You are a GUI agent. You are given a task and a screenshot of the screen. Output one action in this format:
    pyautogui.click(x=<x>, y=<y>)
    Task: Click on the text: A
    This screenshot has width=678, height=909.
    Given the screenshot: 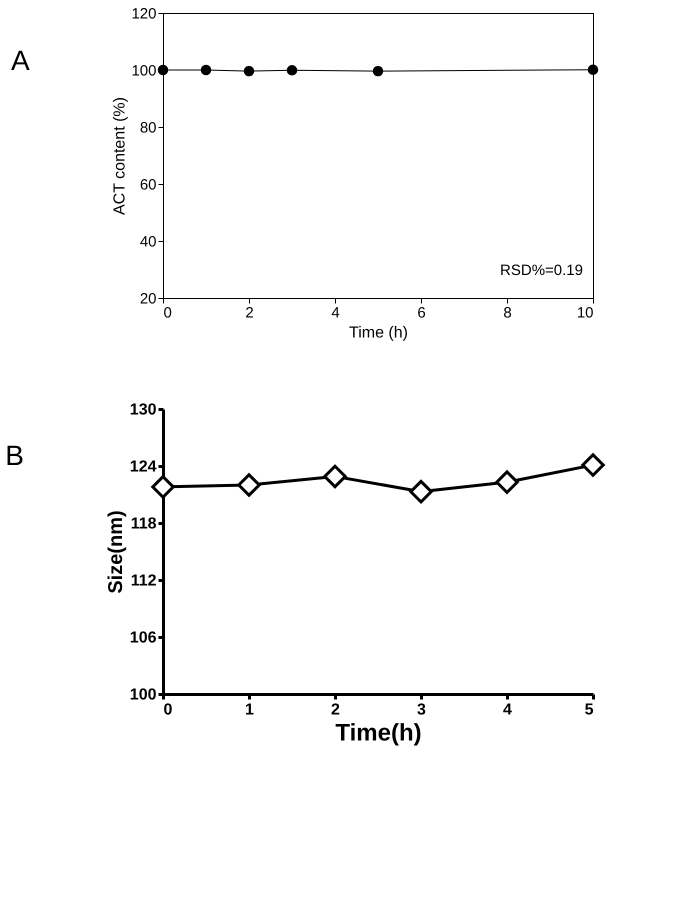 What is the action you would take?
    pyautogui.click(x=20, y=60)
    